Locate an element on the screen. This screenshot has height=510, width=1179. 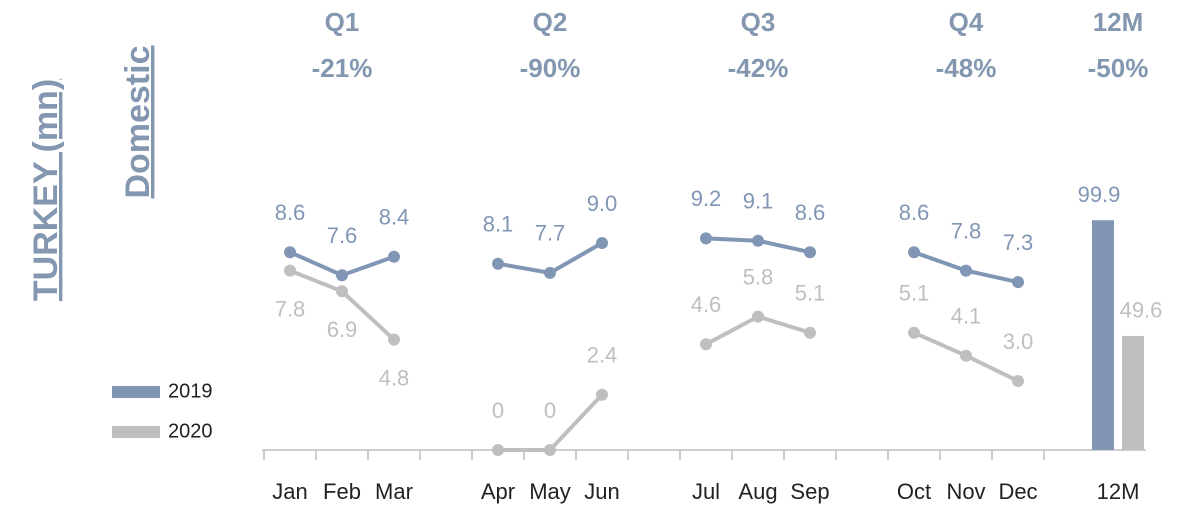
header-value: -90% is located at coordinates (550, 68).